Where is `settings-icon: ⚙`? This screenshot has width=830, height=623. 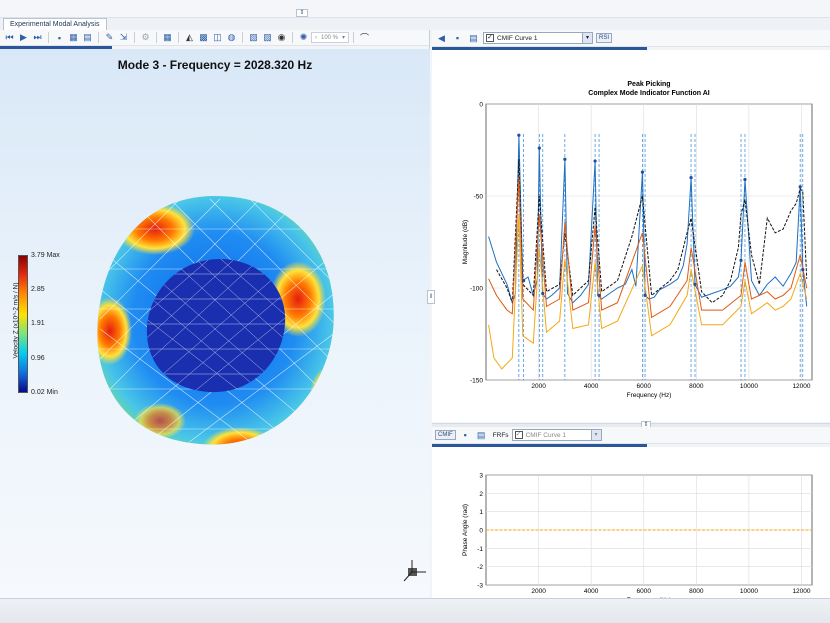
settings-icon: ⚙ is located at coordinates (145, 37).